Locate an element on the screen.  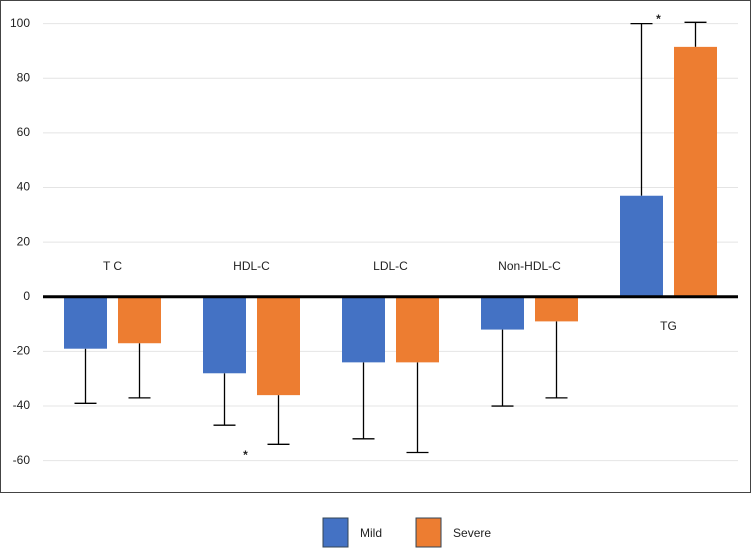
y-tick-label: -20 is located at coordinates (22, 351).